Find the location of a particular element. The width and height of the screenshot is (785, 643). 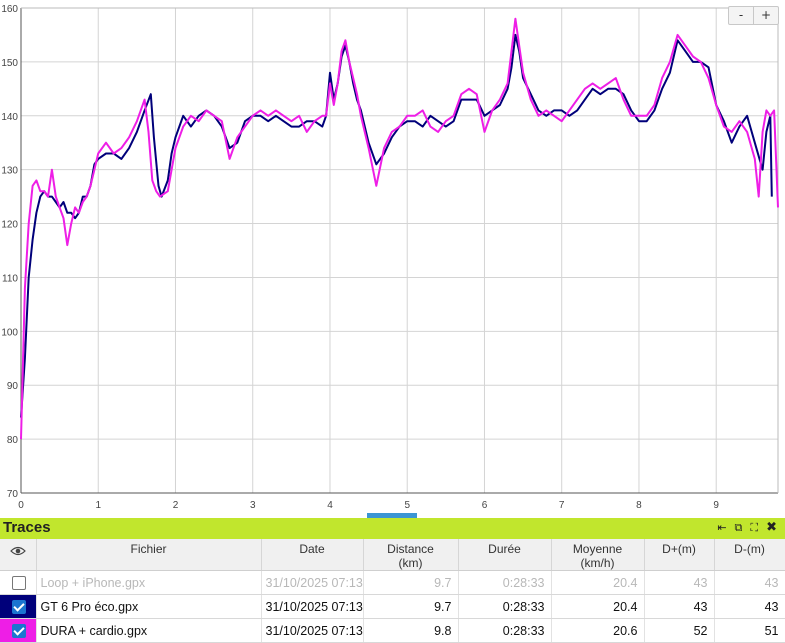

y-tick-label: 70 is located at coordinates (13, 494).